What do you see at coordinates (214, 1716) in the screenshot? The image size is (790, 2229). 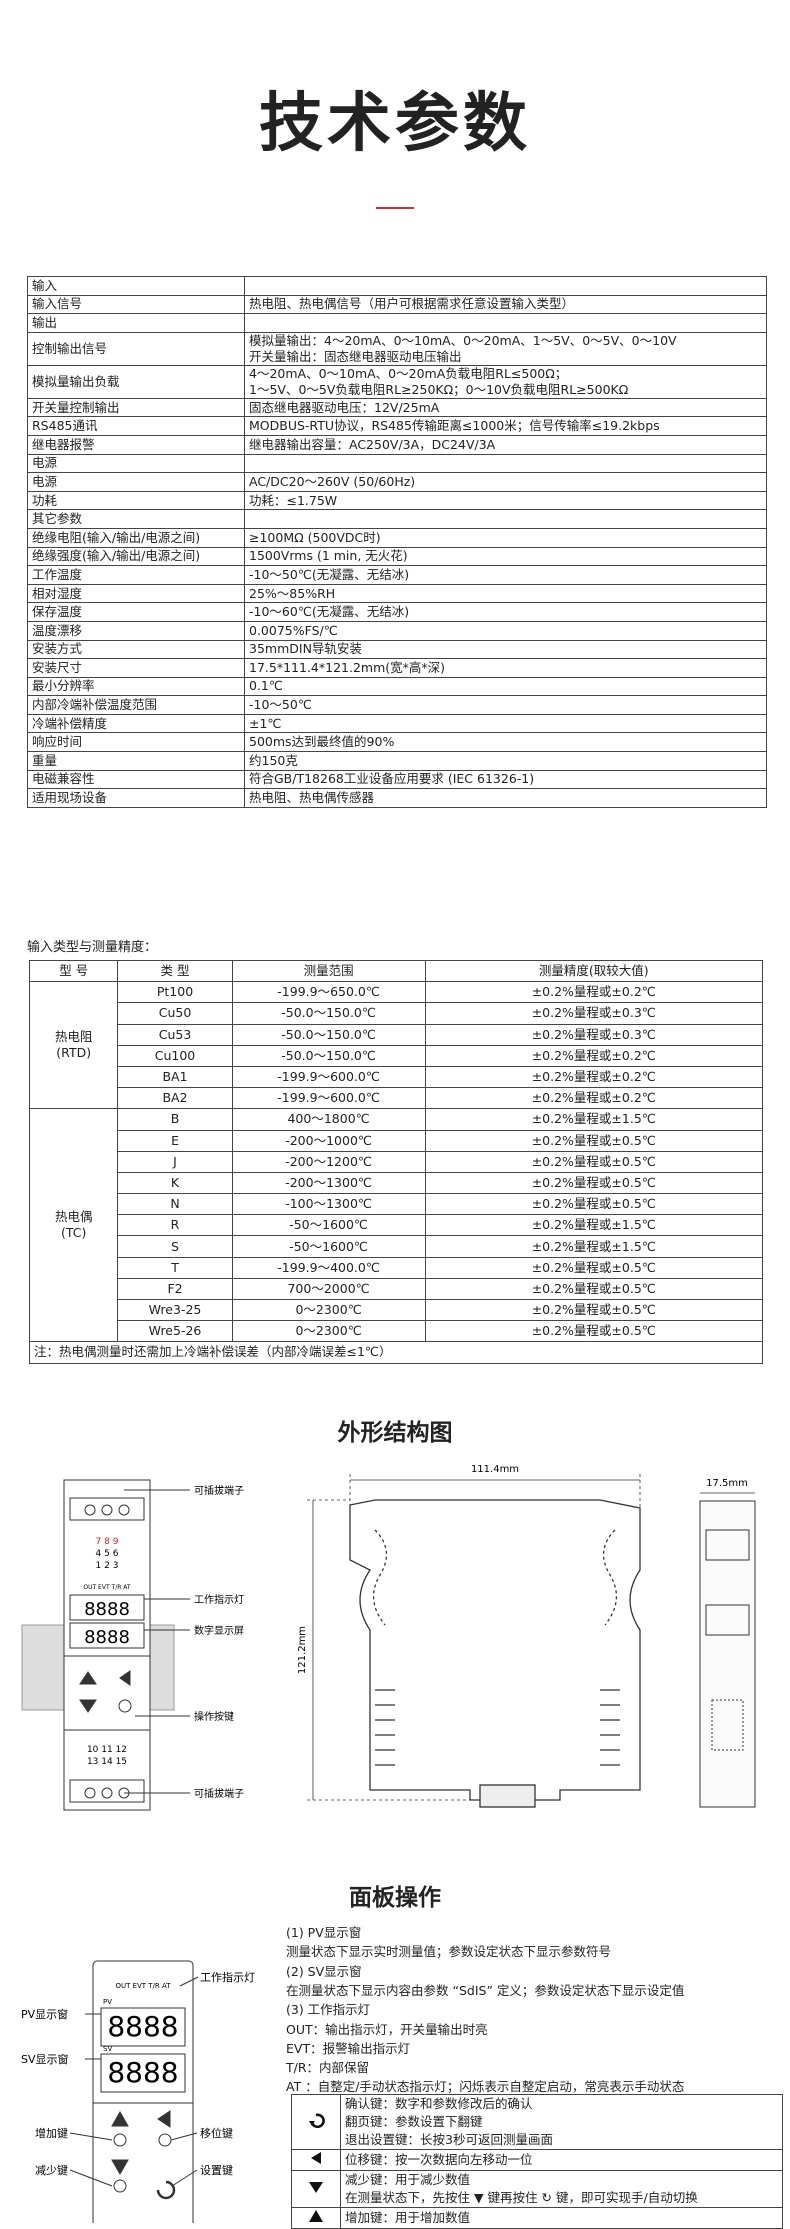 I see `callout-label: 操作按键` at bounding box center [214, 1716].